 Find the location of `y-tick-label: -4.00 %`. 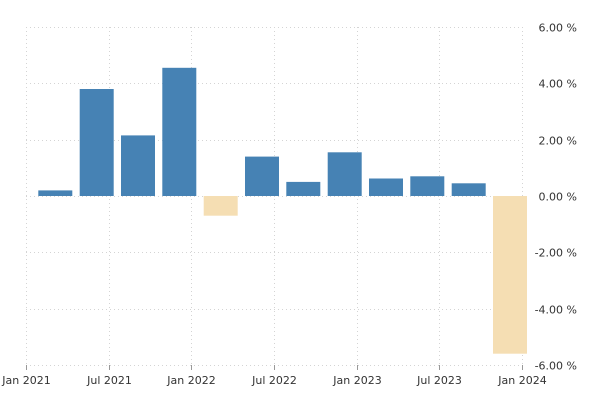

y-tick-label: -4.00 % is located at coordinates (556, 310).